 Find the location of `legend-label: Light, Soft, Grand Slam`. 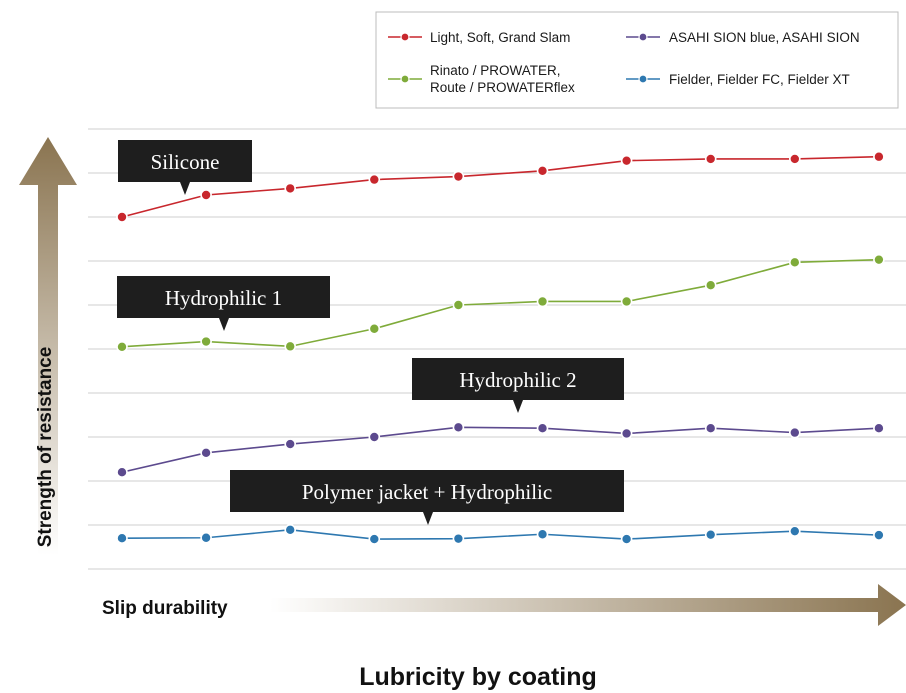

legend-label: Light, Soft, Grand Slam is located at coordinates (500, 37).